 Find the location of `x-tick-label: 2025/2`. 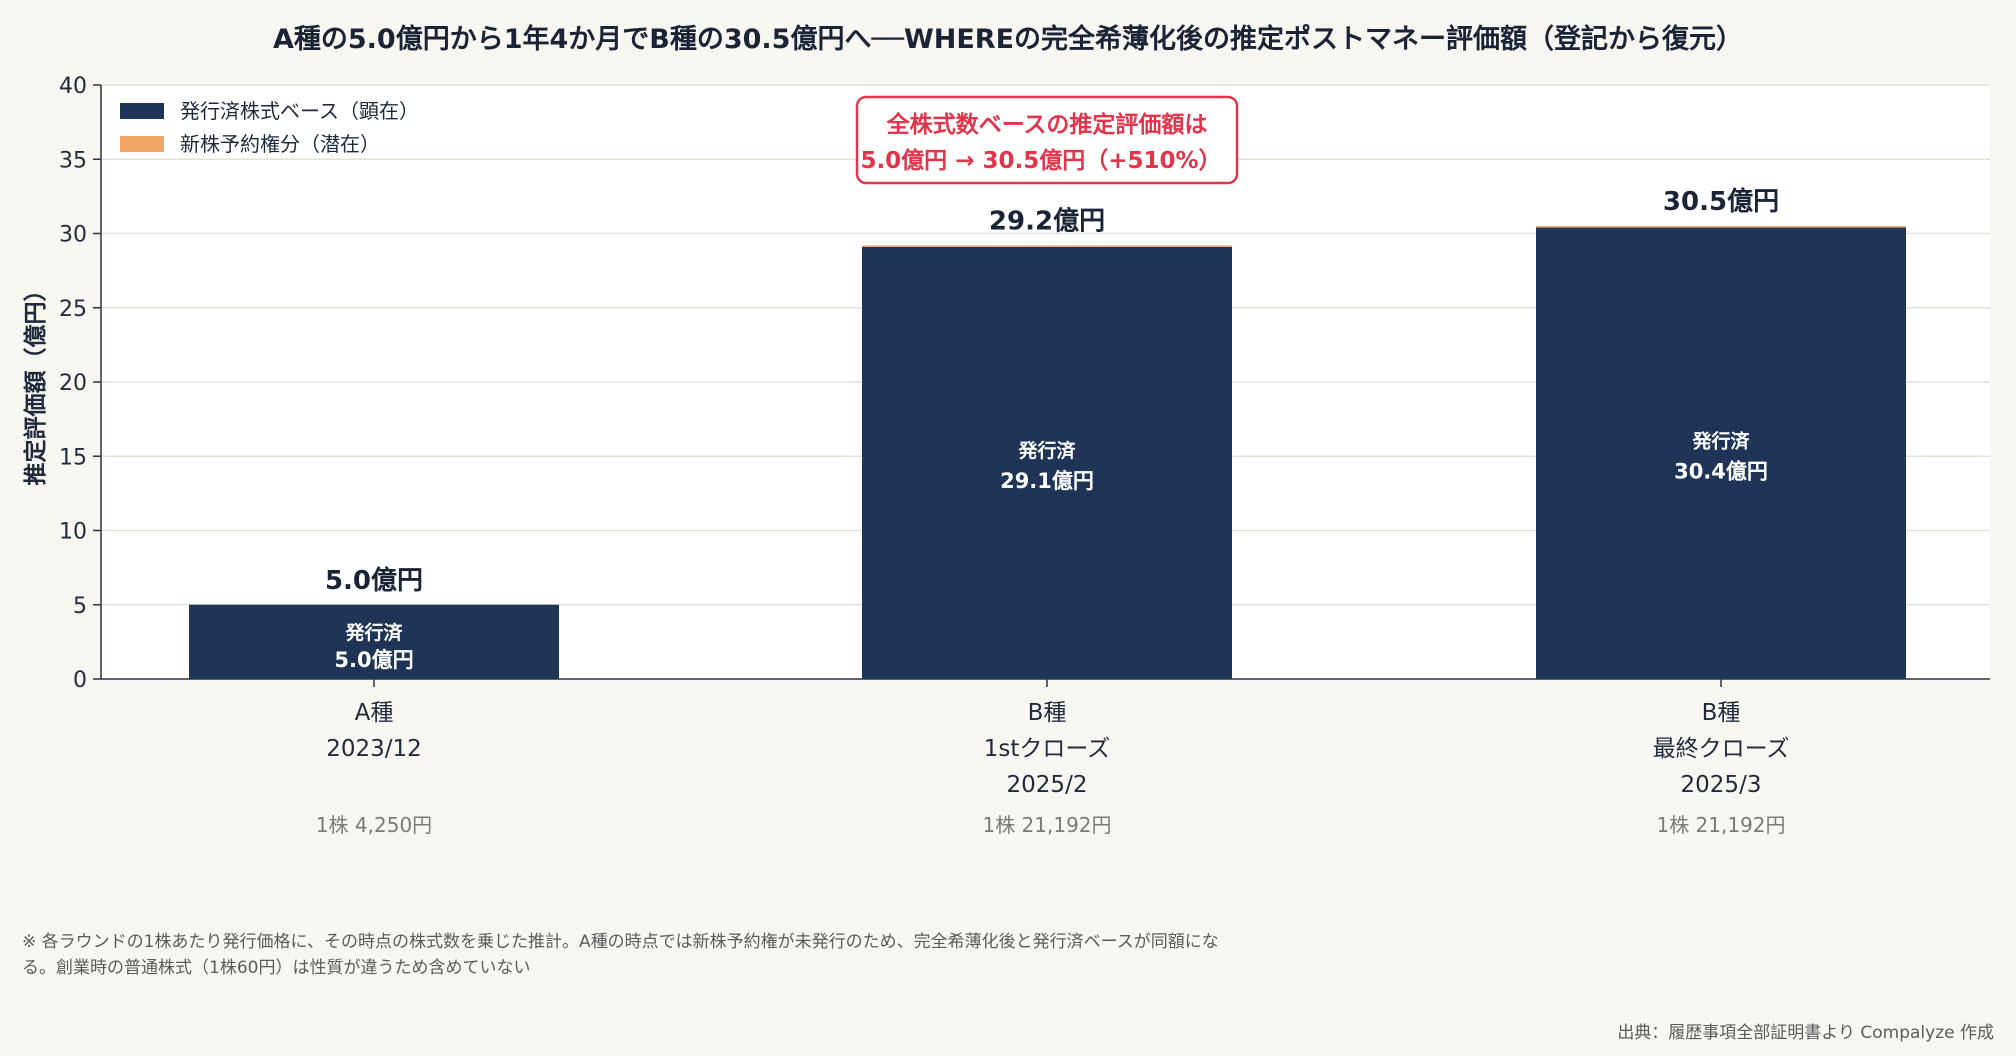

x-tick-label: 2025/2 is located at coordinates (1047, 785).